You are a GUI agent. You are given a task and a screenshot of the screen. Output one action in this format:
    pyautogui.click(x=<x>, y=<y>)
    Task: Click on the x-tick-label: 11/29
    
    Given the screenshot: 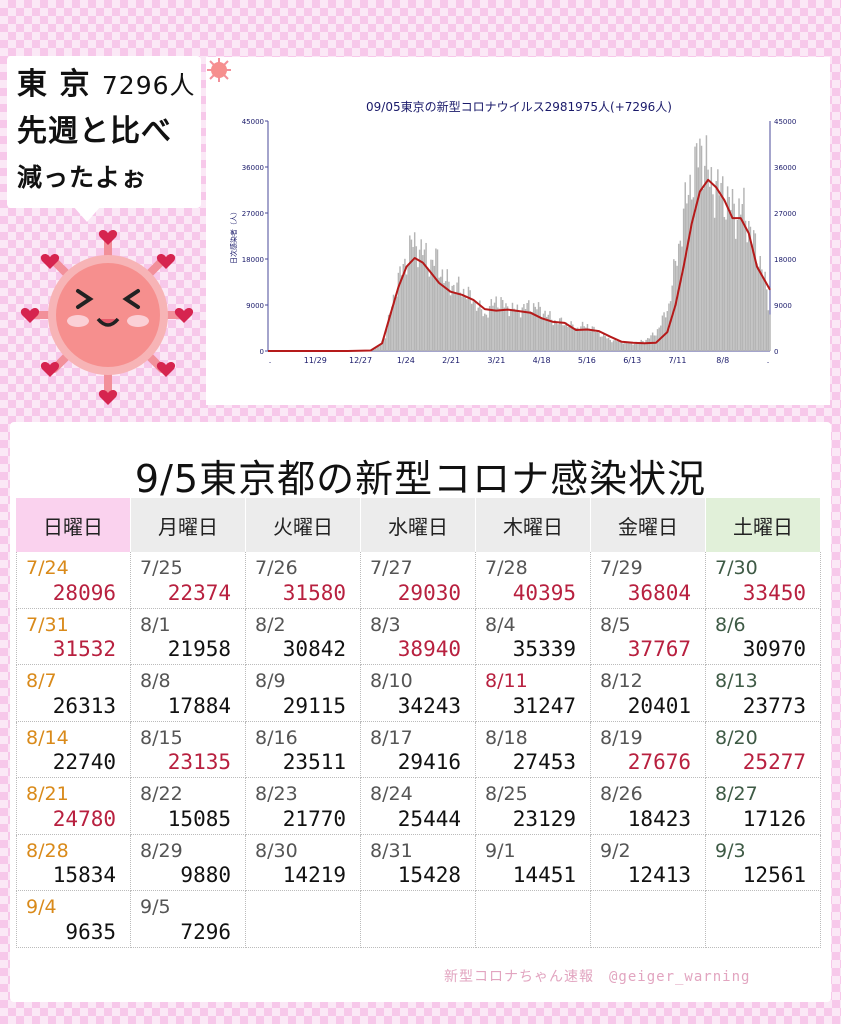 What is the action you would take?
    pyautogui.click(x=315, y=360)
    